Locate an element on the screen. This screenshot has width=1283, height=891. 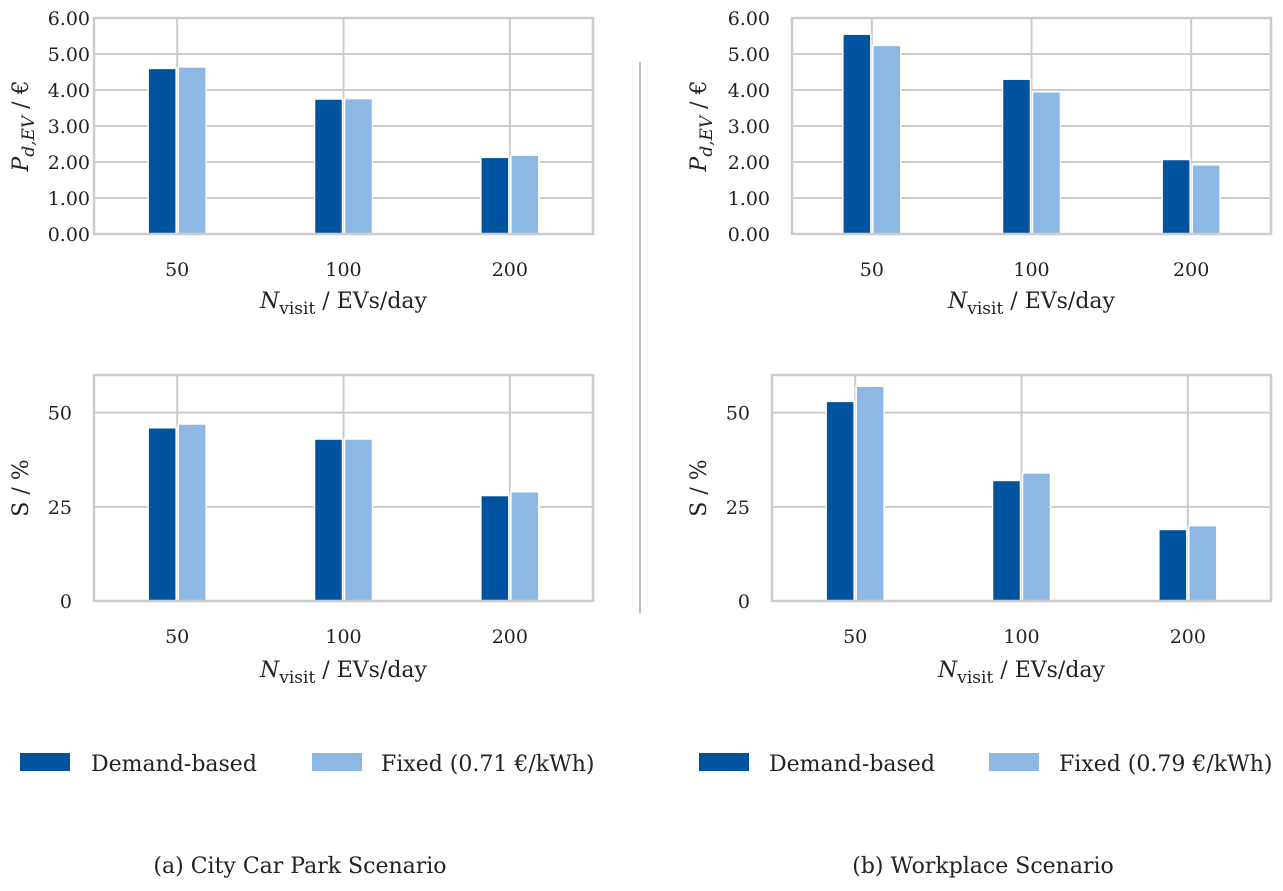
chart-b-top-ytick-label: 1.00 is located at coordinates (749, 199).